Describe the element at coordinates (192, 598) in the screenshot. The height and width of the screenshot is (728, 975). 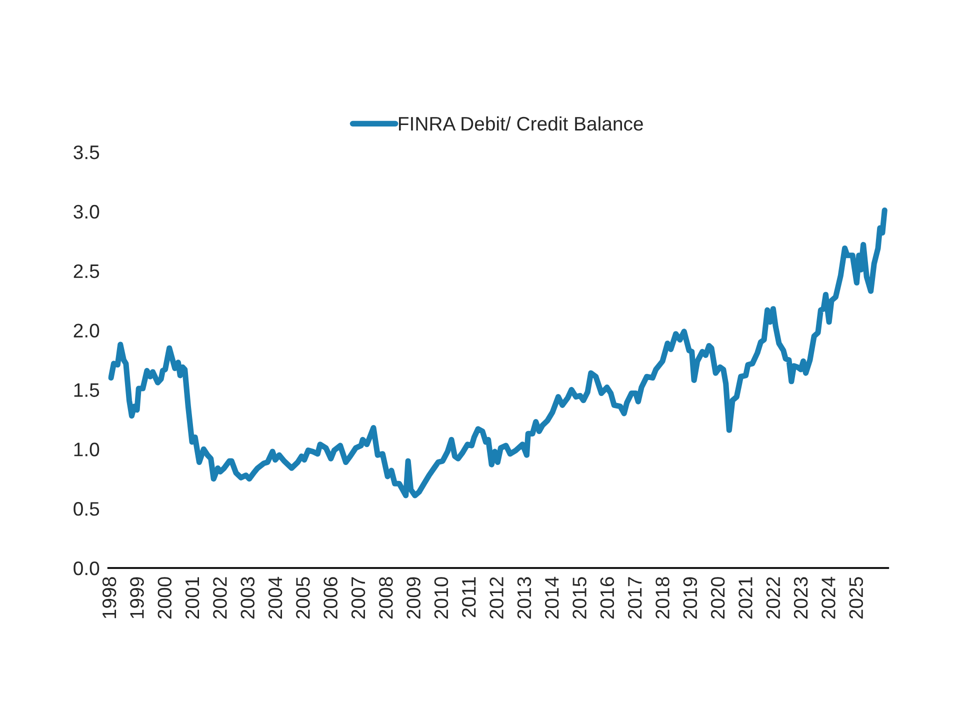
I see `x-tick-label: 2001` at that location.